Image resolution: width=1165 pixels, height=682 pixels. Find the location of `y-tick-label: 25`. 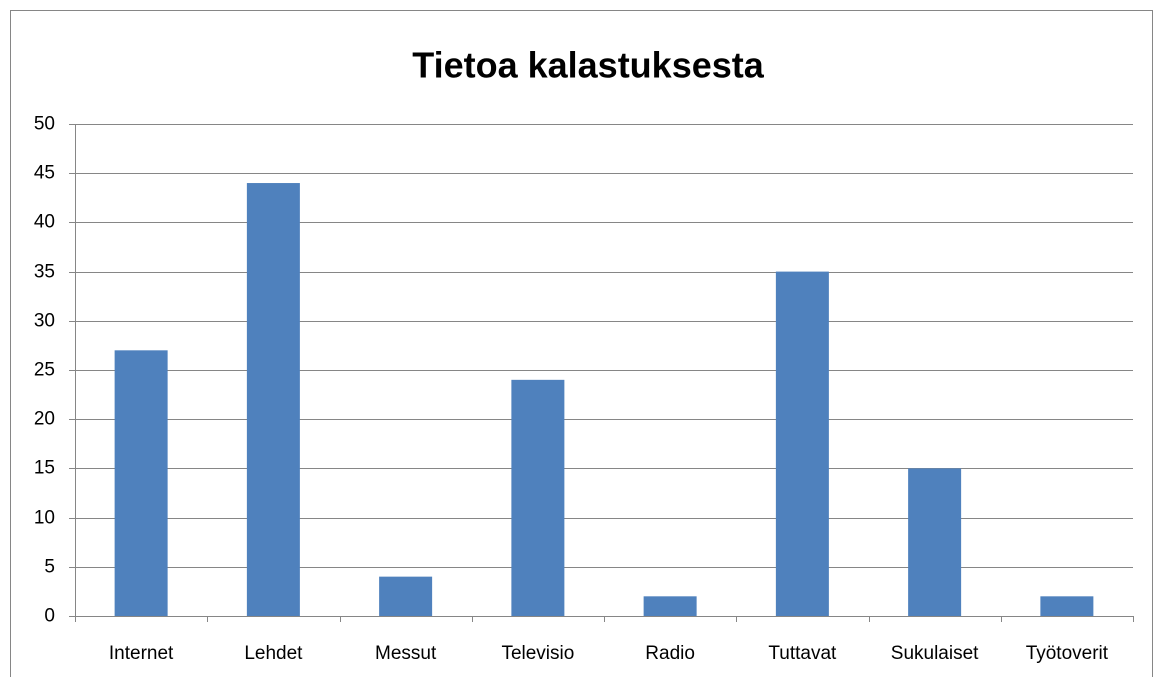

y-tick-label: 25 is located at coordinates (44, 370).